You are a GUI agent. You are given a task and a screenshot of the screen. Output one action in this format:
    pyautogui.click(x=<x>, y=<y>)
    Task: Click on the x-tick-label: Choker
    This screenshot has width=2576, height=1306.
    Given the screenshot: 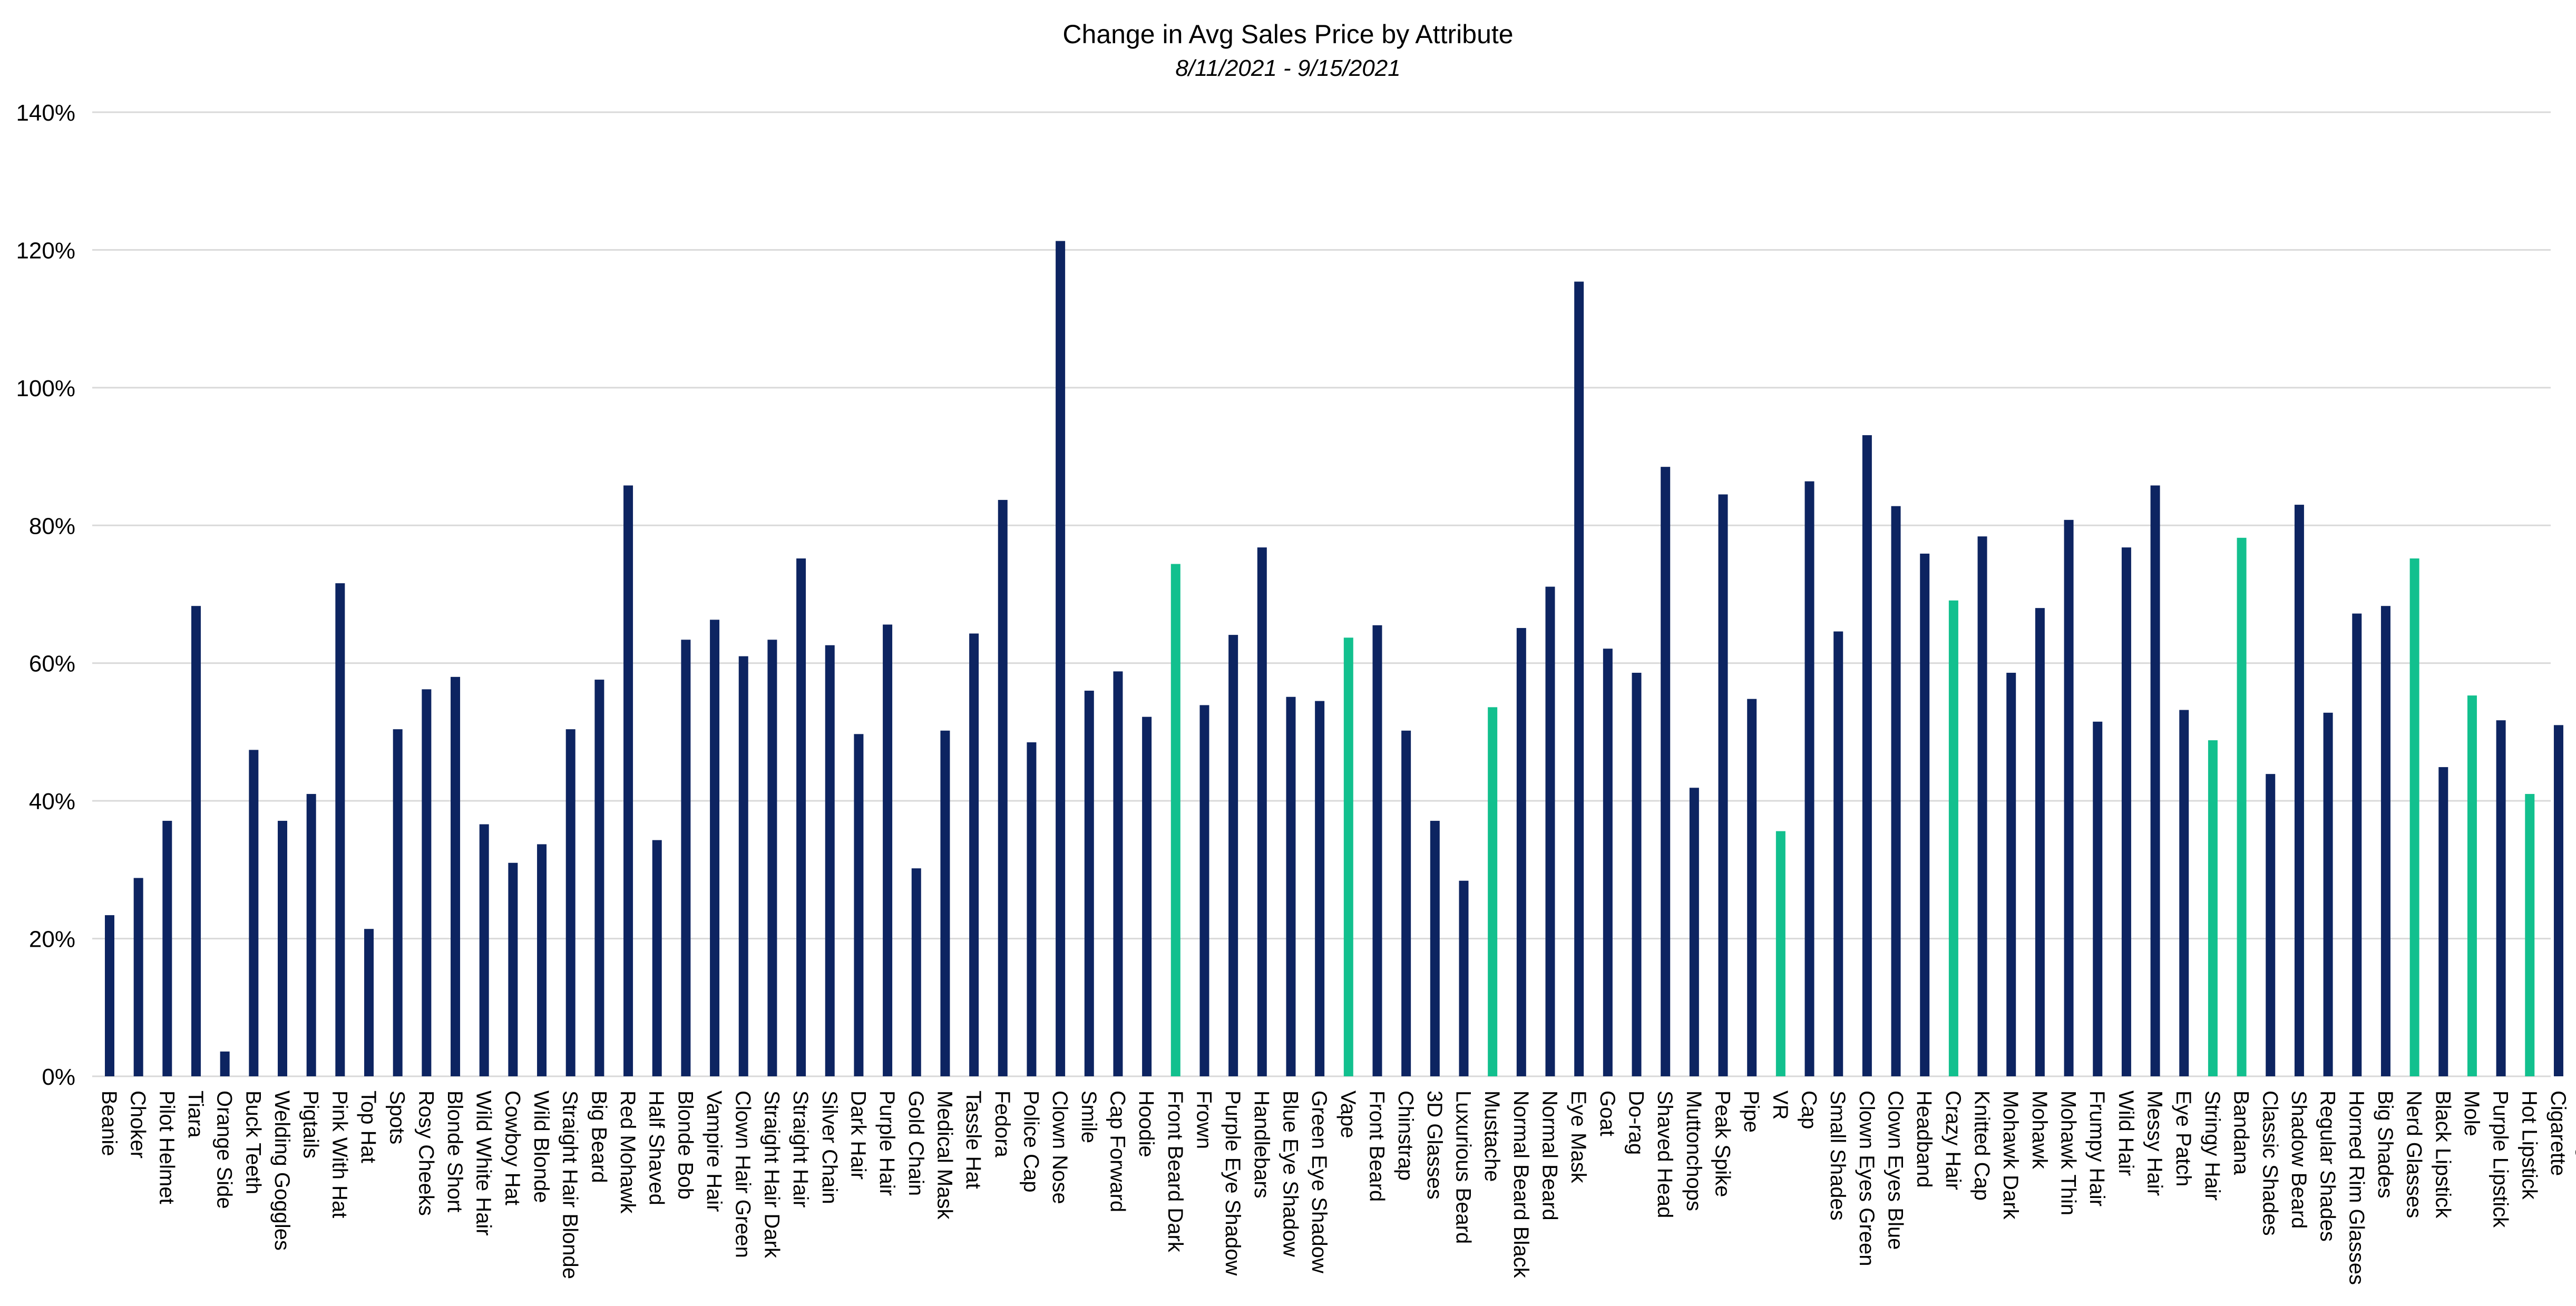 What is the action you would take?
    pyautogui.click(x=138, y=1124)
    